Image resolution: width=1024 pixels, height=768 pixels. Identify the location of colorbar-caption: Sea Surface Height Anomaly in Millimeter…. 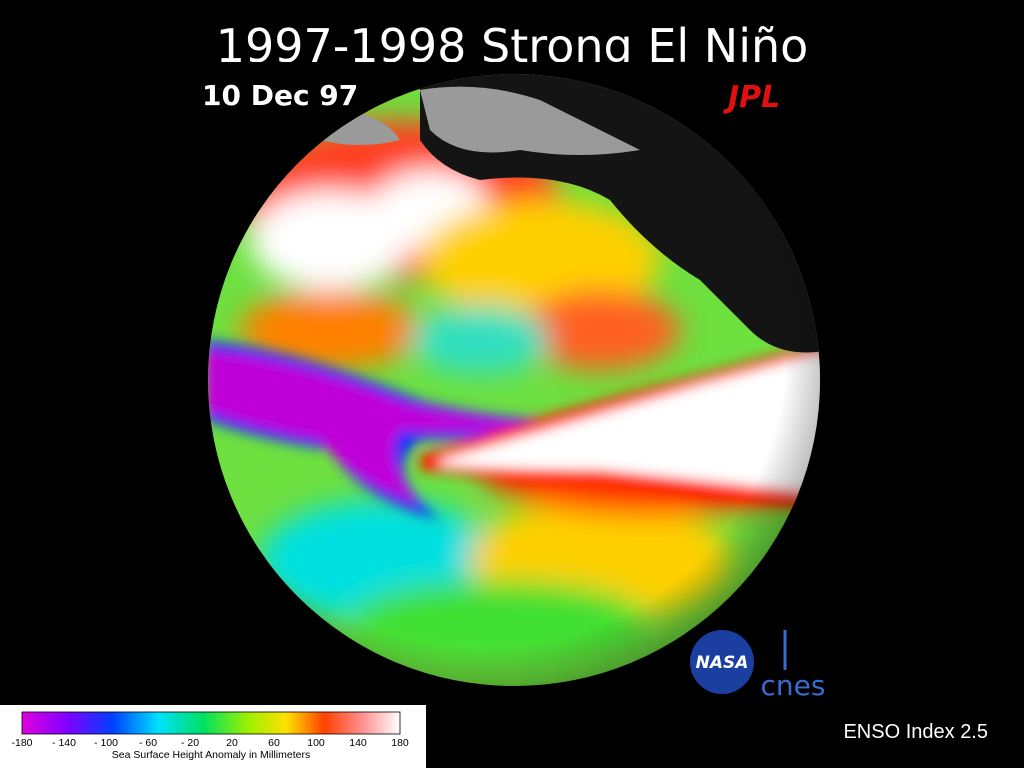
(211, 755).